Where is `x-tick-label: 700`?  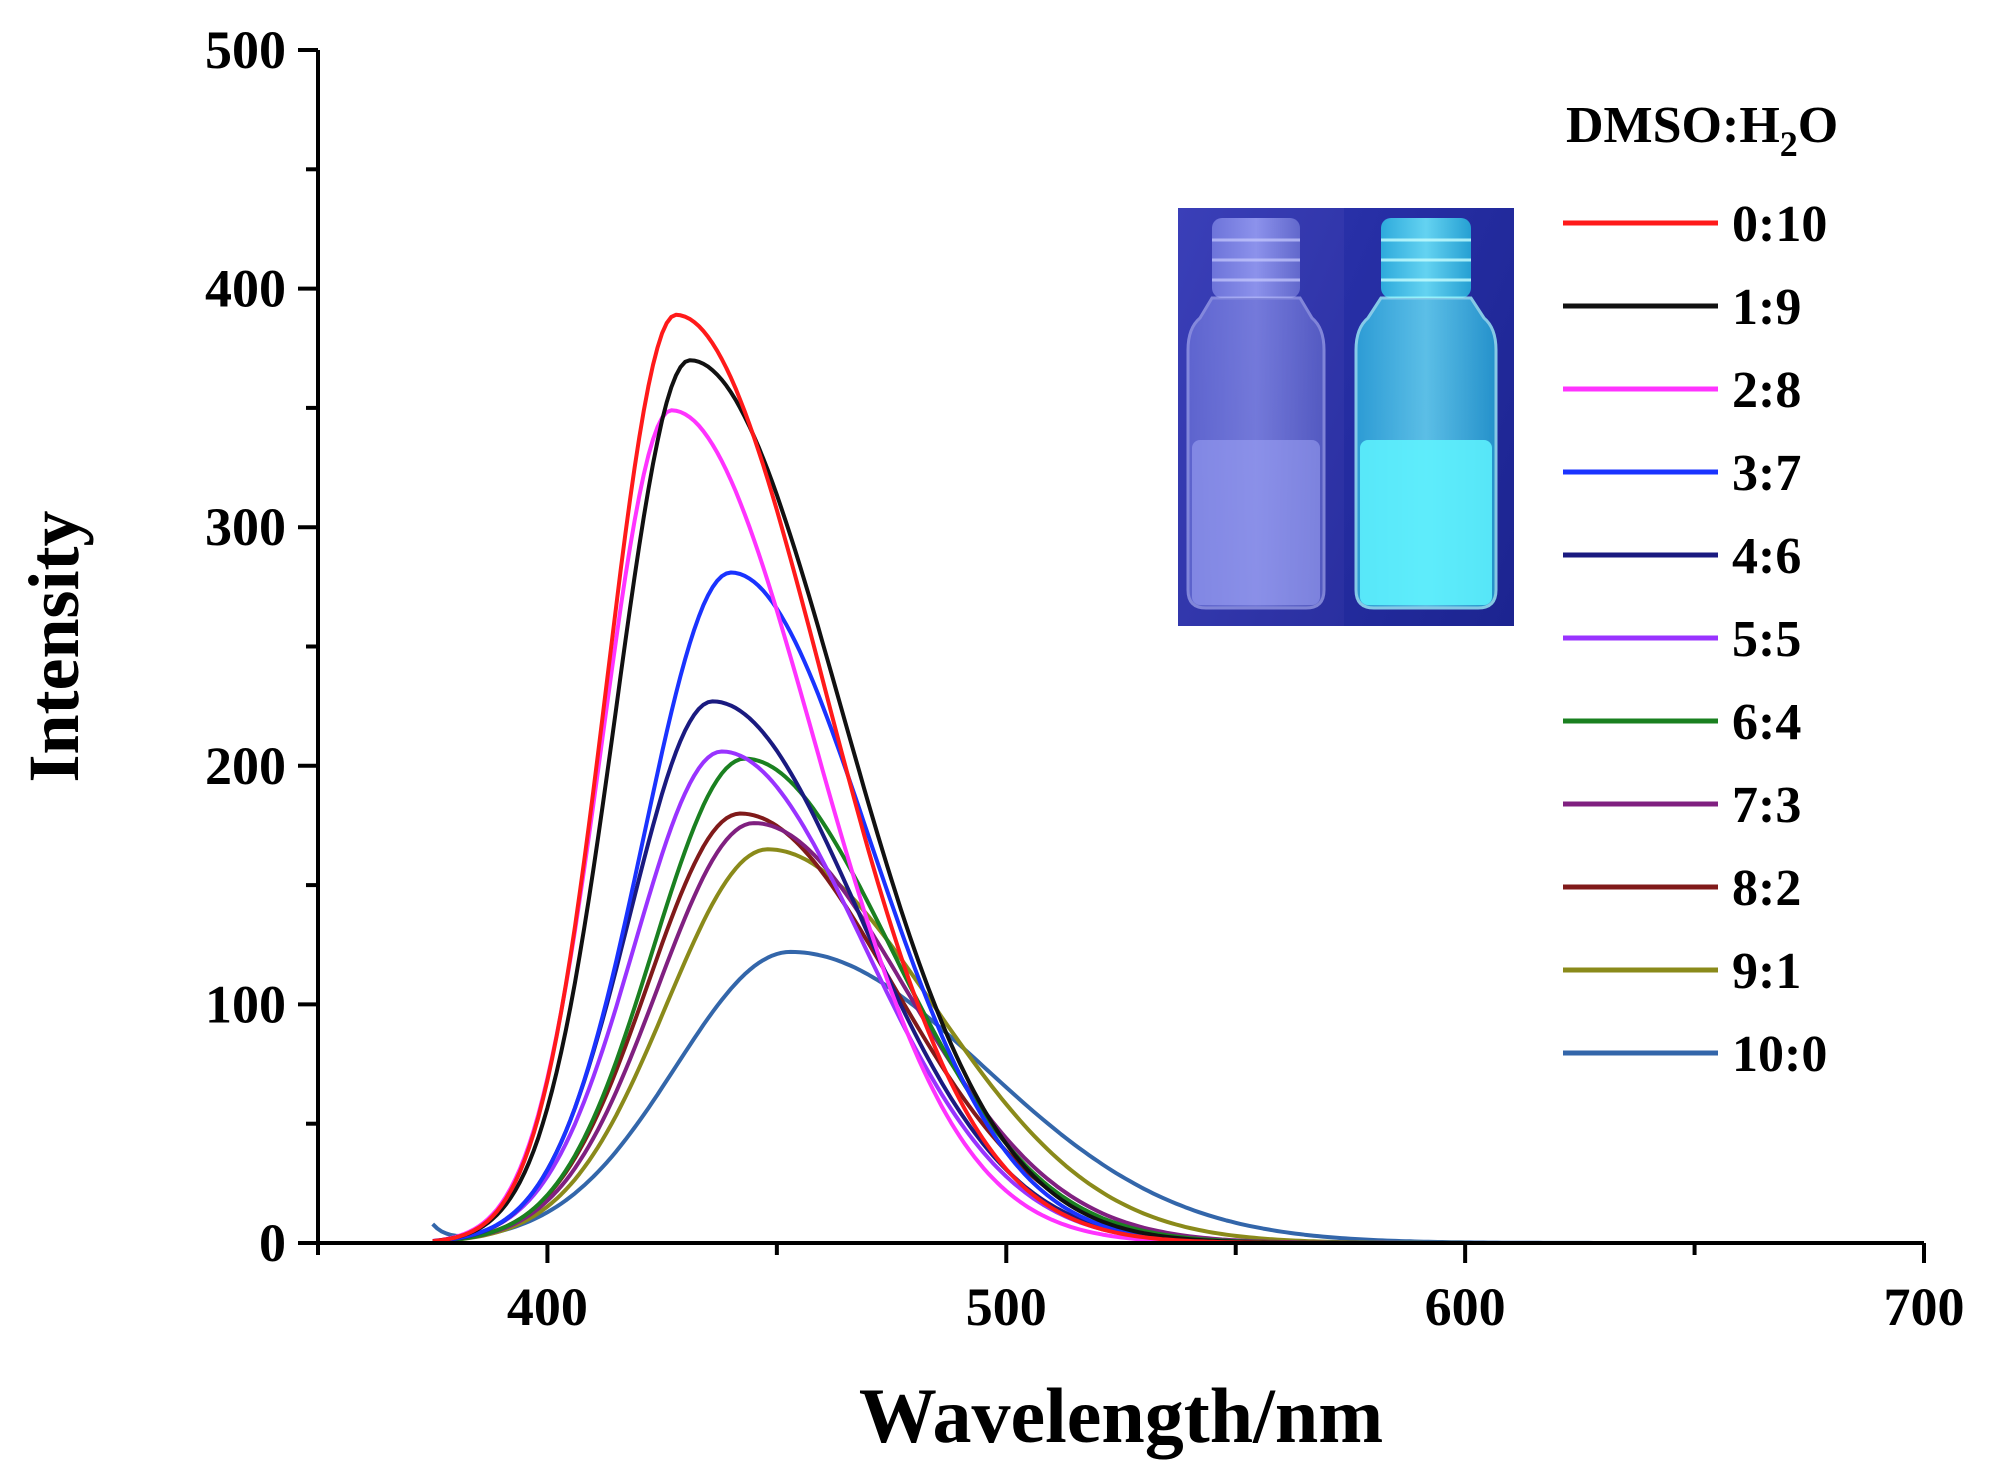 x-tick-label: 700 is located at coordinates (1924, 1307).